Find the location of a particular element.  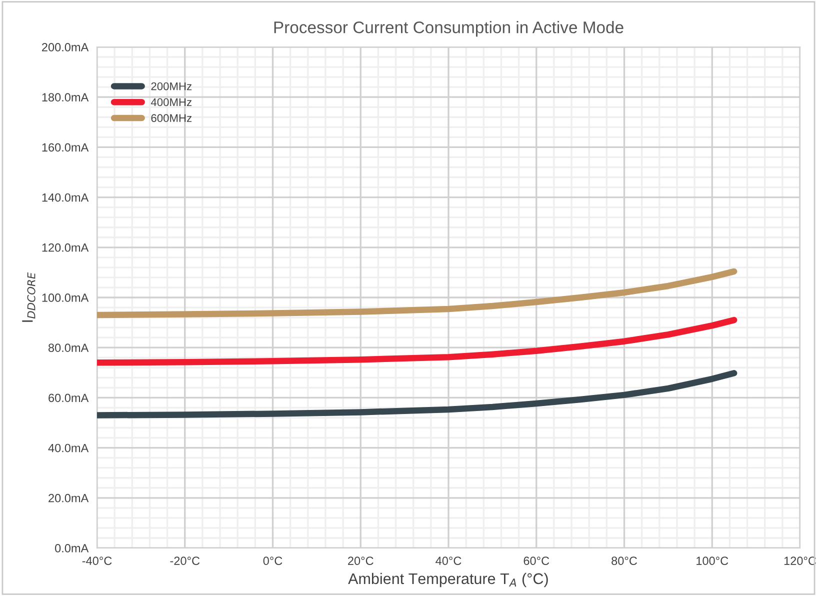

legend-label: 600MHz is located at coordinates (171, 118).